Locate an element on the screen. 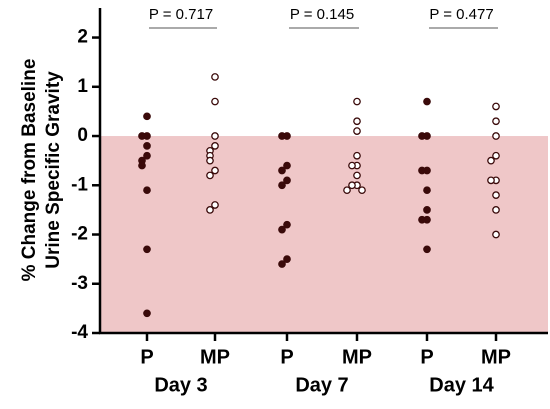 This screenshot has width=550, height=409. y-tick-label: -3 is located at coordinates (79, 283).